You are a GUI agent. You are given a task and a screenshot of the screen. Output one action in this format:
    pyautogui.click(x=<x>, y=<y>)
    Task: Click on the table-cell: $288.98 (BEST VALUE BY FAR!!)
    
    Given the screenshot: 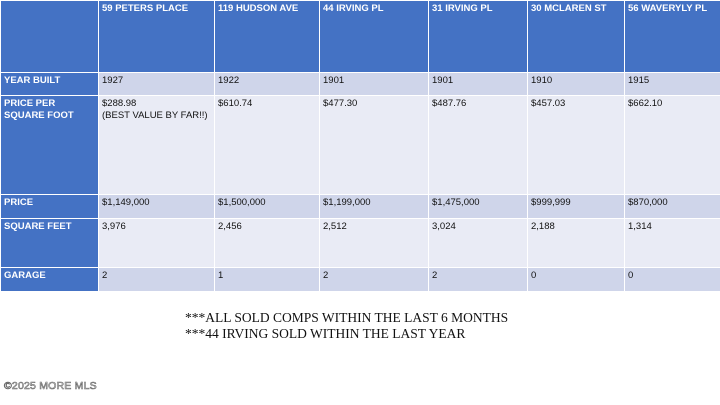 What is the action you would take?
    pyautogui.click(x=156, y=145)
    